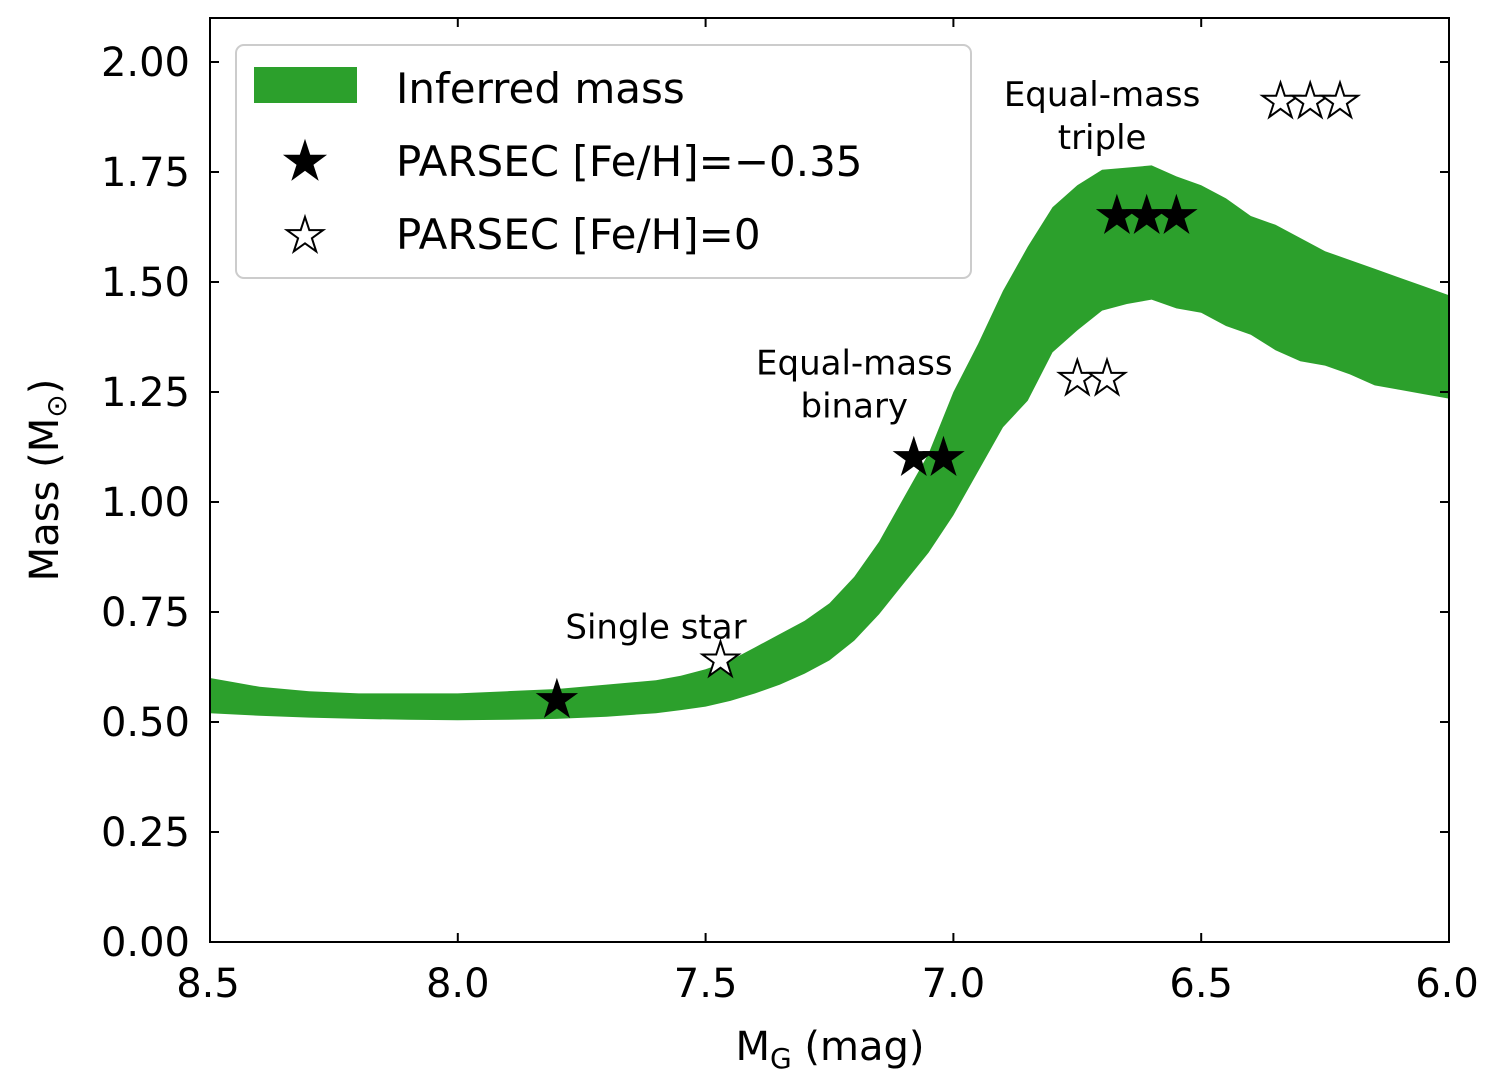  What do you see at coordinates (208, 984) in the screenshot?
I see `x-tick-label: 8.5` at bounding box center [208, 984].